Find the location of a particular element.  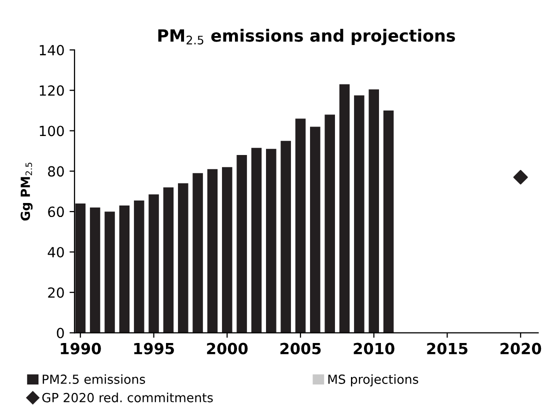

x-tick-label: 1995 is located at coordinates (154, 348).